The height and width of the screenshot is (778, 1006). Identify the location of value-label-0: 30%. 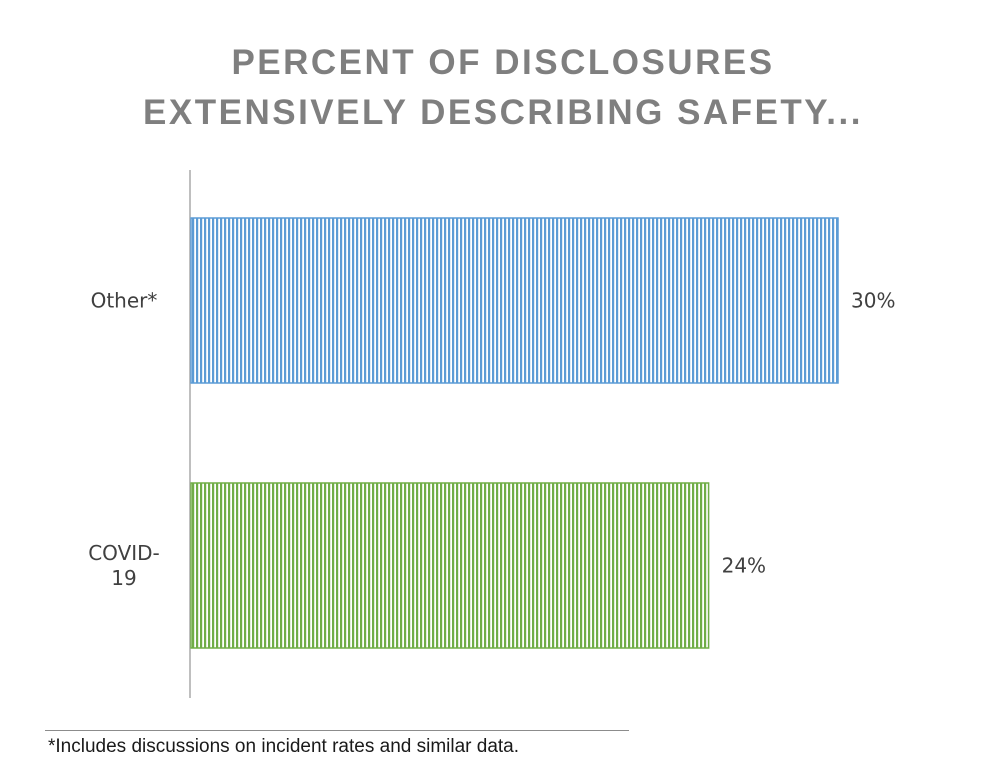
(873, 301).